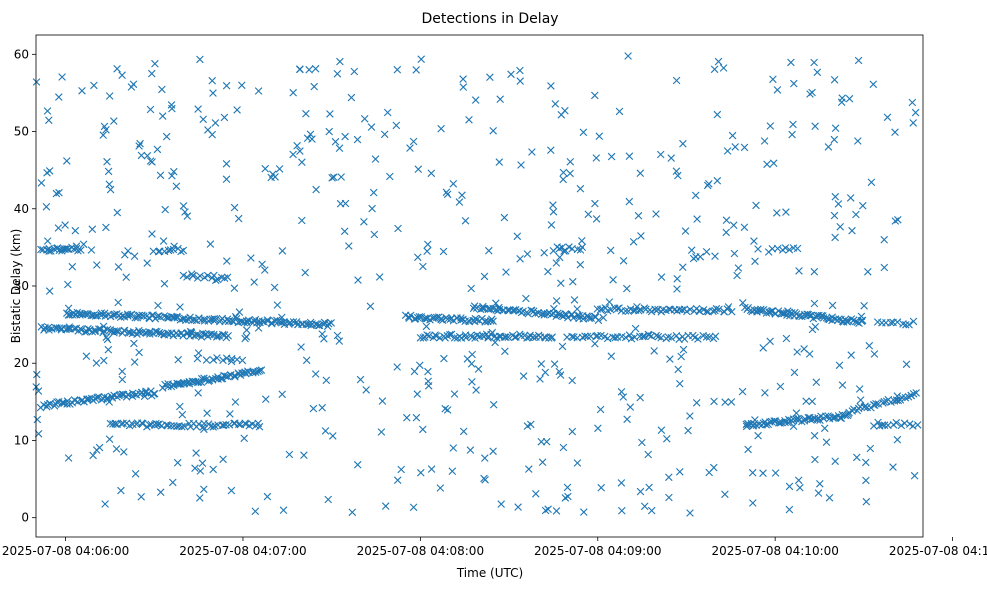 This screenshot has height=590, width=987. Describe the element at coordinates (21, 209) in the screenshot. I see `y-tick-label: 40` at that location.